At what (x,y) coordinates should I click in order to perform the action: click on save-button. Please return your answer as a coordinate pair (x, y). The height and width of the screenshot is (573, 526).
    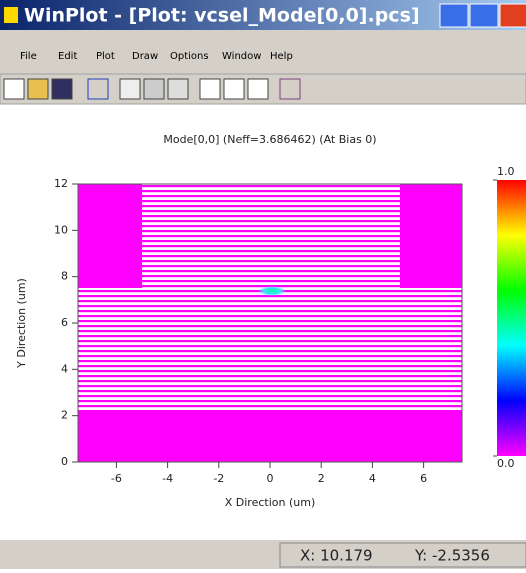
    Looking at the image, I should click on (62, 89).